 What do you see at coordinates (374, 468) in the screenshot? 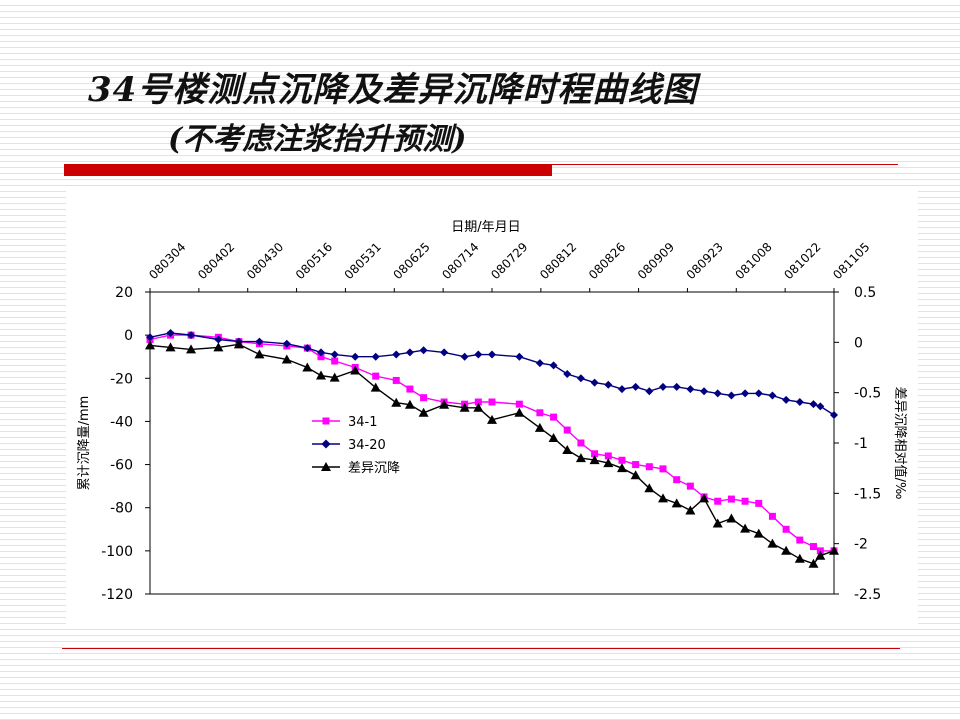
I see `legend-label-diff: 差异沉降` at bounding box center [374, 468].